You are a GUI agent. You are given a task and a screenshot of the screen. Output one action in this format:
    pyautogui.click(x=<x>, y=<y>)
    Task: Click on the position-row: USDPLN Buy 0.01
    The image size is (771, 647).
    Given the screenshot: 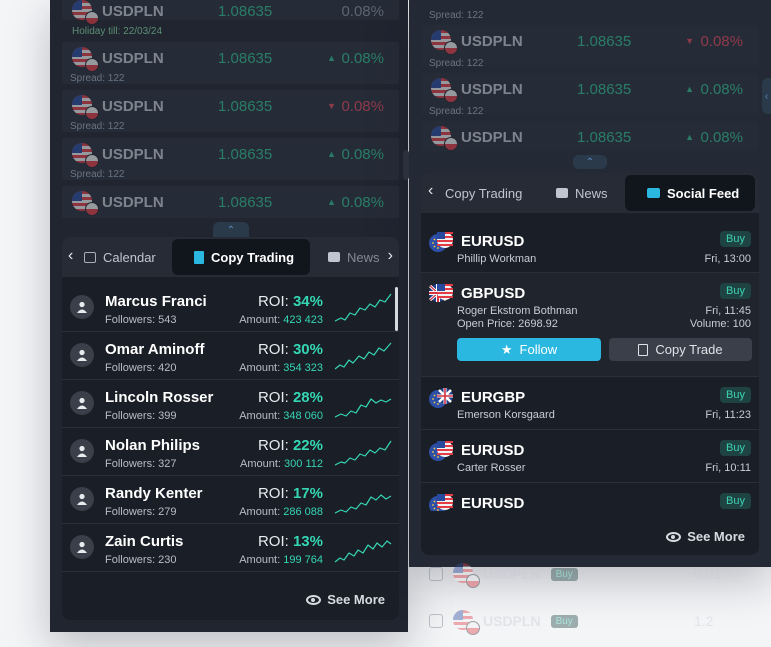 What is the action you would take?
    pyautogui.click(x=591, y=575)
    